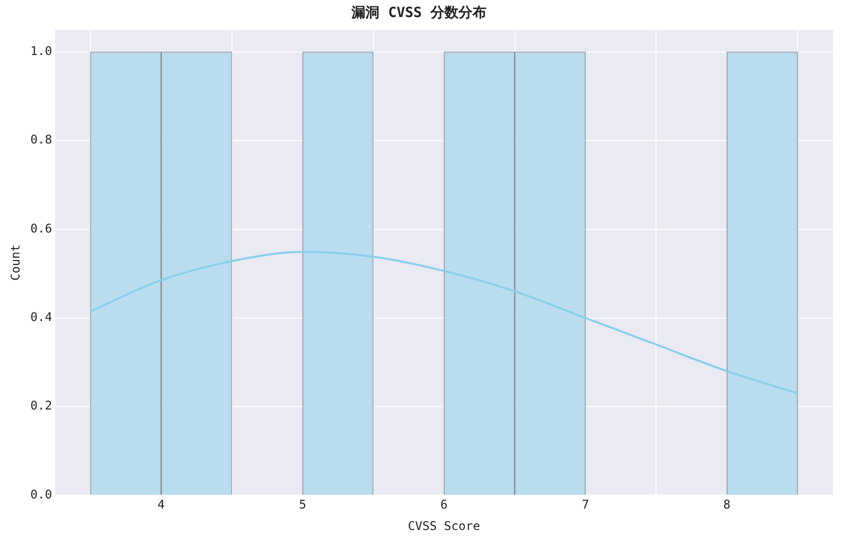 This screenshot has height=543, width=843. Describe the element at coordinates (444, 525) in the screenshot. I see `x-axis-title: CVSS Score` at that location.